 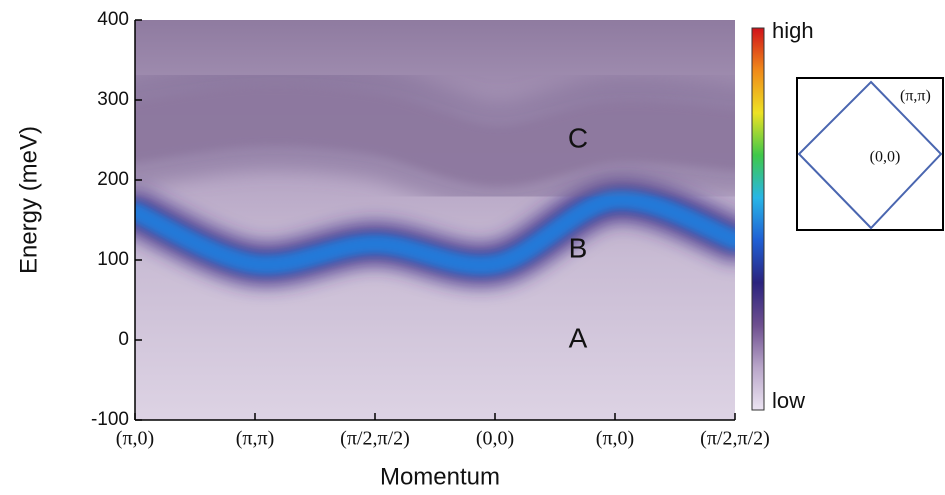 What do you see at coordinates (793, 30) in the screenshot?
I see `colorbar-high-label: high` at bounding box center [793, 30].